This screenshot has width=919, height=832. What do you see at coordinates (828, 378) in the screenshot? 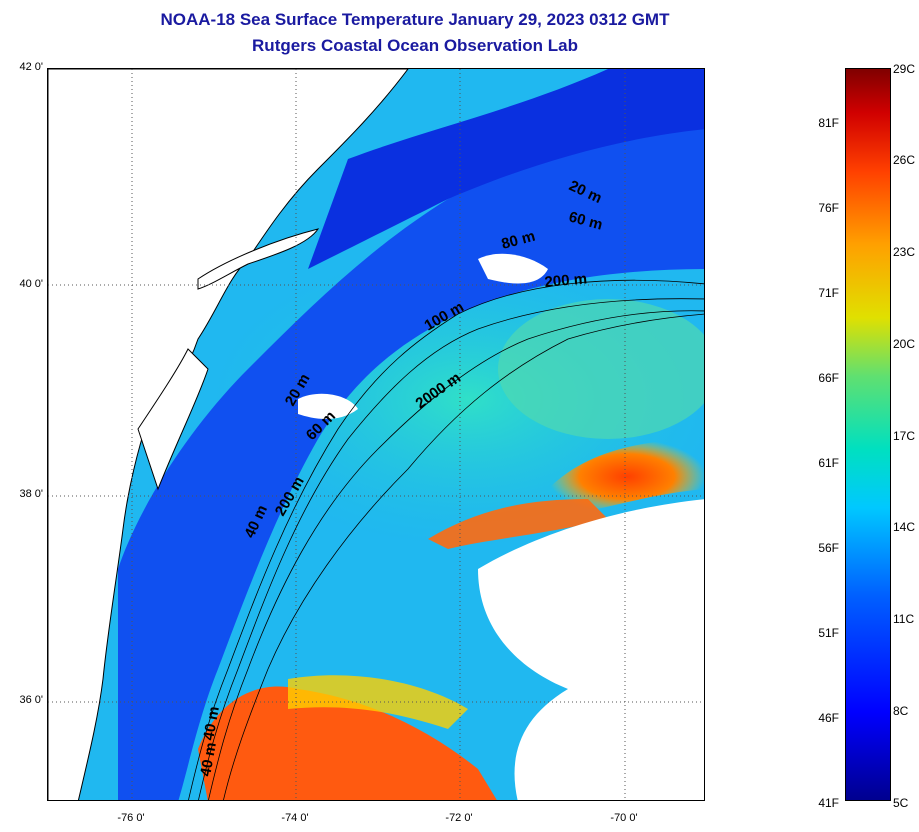
I see `colorbar-label-66f: 66F` at bounding box center [828, 378].